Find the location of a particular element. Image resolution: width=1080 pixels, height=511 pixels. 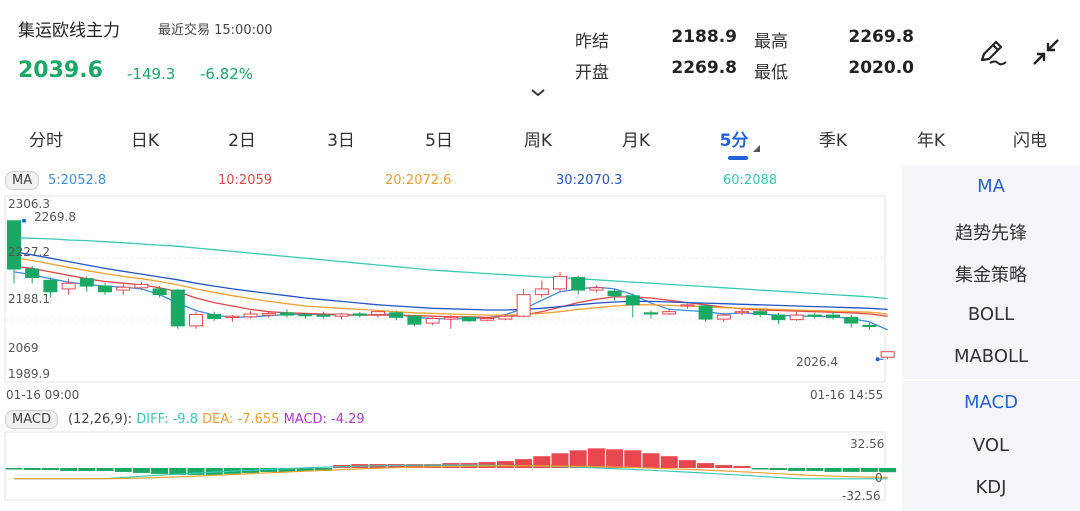

ma20-value: 20:2072.6 is located at coordinates (418, 180).